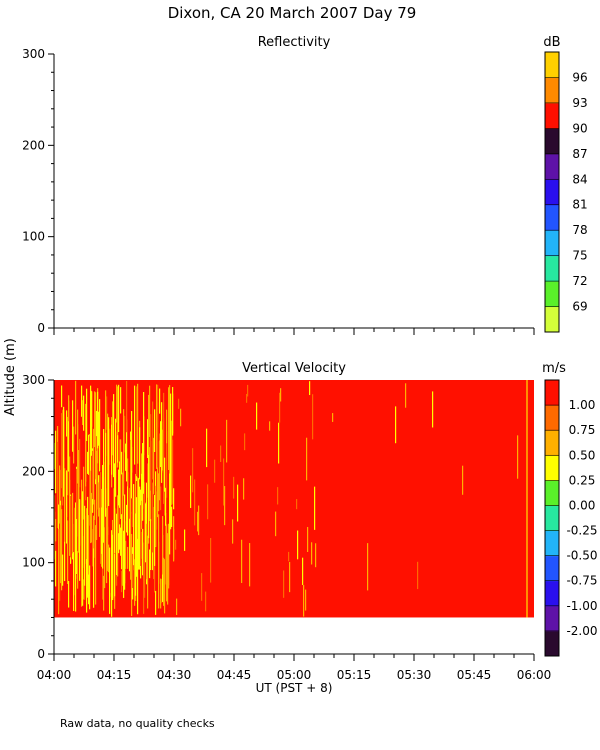 The image size is (600, 750). Describe the element at coordinates (551, 42) in the screenshot. I see `reflectivity-colorbar-unit: dB` at that location.